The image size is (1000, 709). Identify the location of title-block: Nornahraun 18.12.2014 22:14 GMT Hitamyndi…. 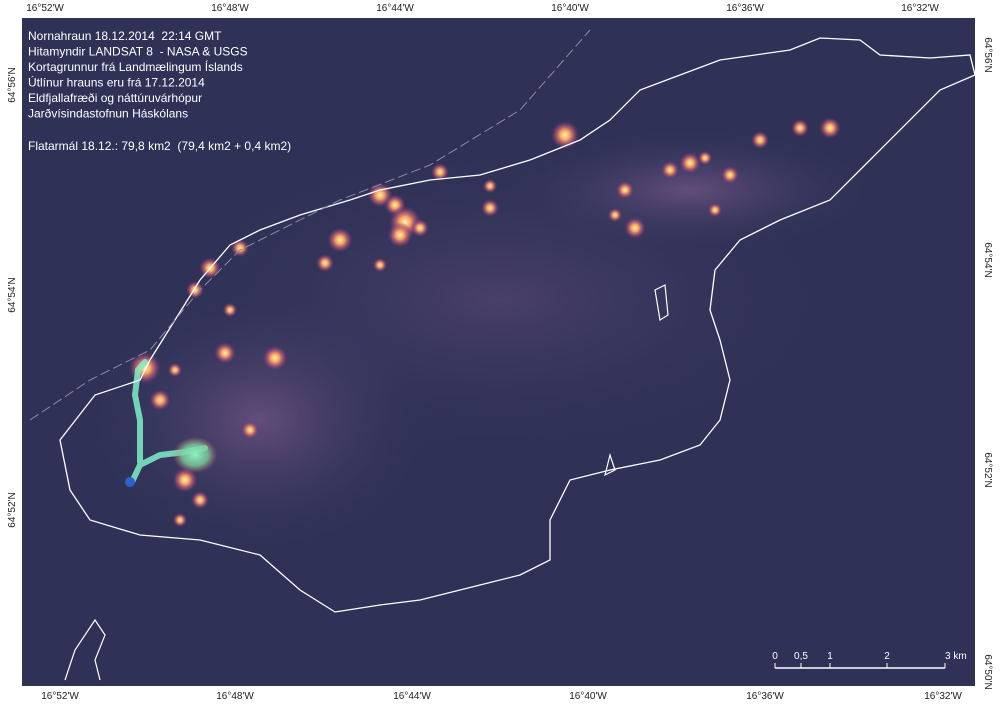
(159, 91).